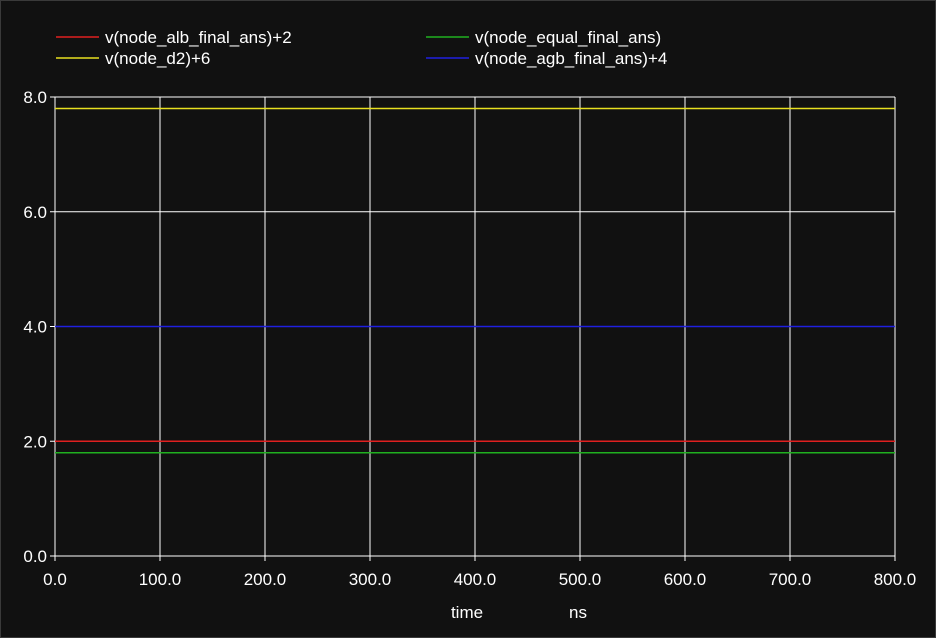 This screenshot has width=936, height=638. What do you see at coordinates (35, 441) in the screenshot?
I see `y-tick-label: 2.0` at bounding box center [35, 441].